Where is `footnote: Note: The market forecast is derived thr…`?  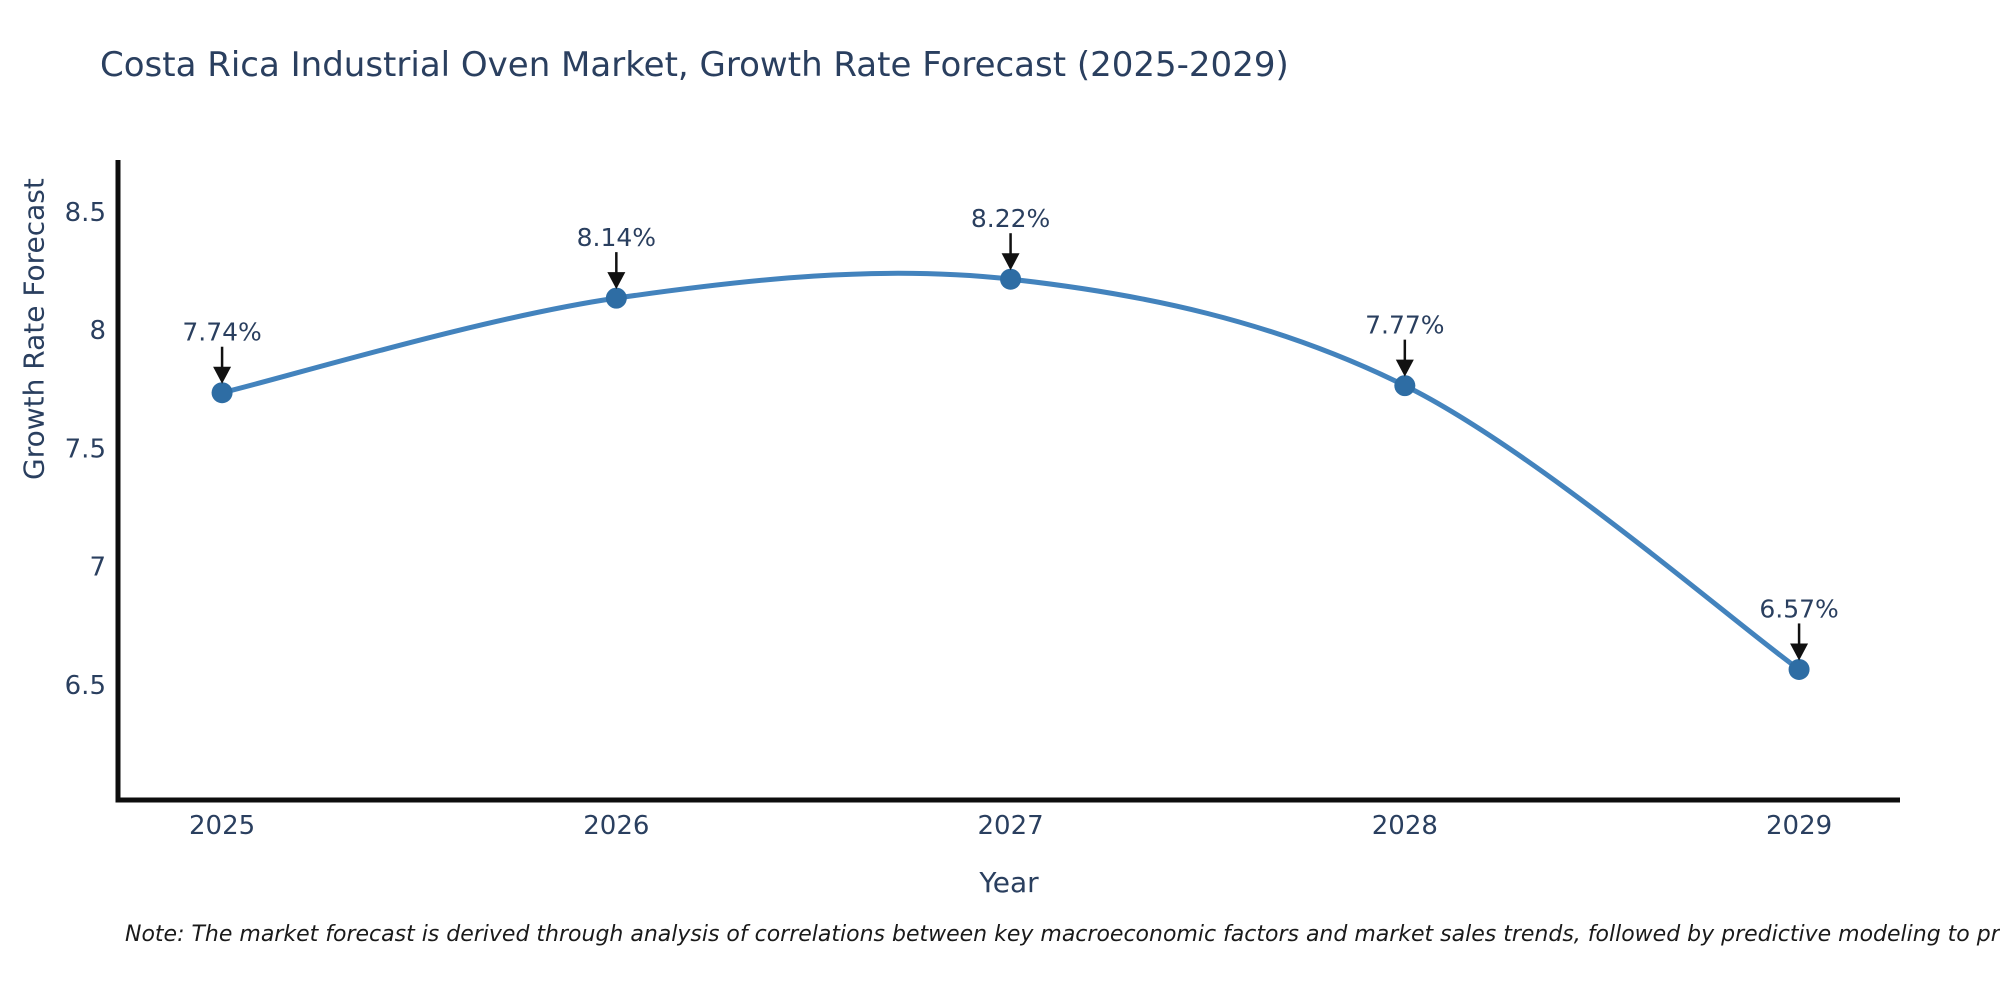 footnote: Note: The market forecast is derived thr… is located at coordinates (1062, 934).